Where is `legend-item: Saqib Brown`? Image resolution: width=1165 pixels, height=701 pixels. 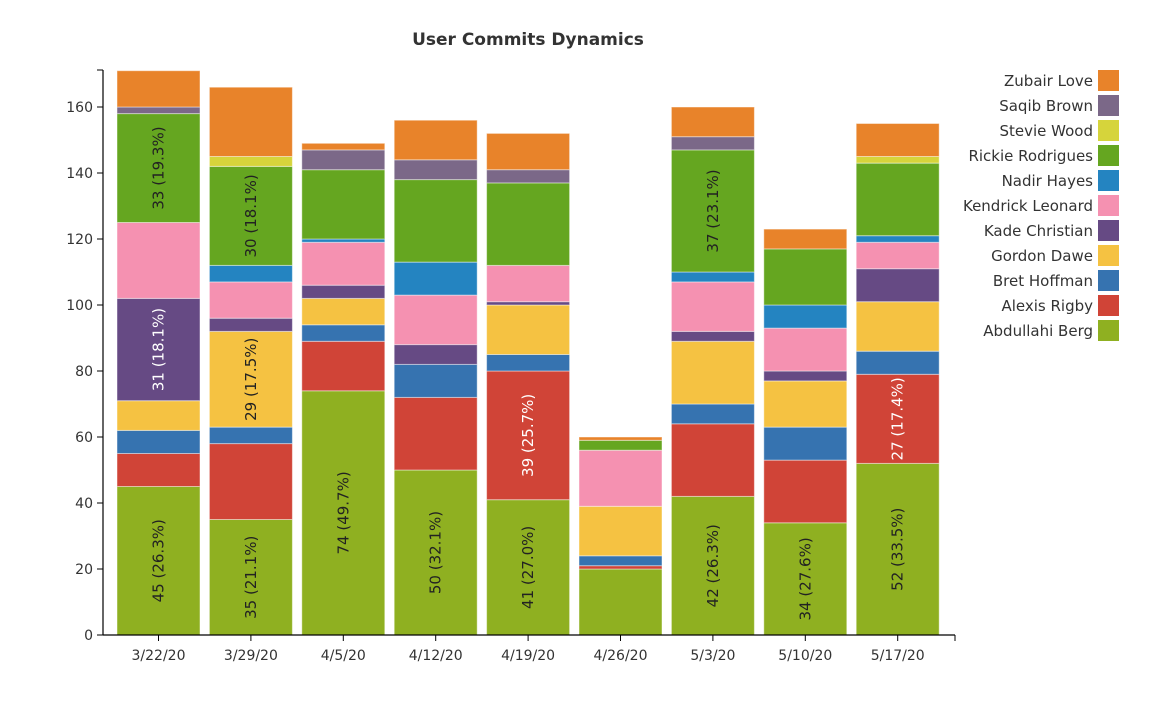 legend-item: Saqib Brown is located at coordinates (1059, 105).